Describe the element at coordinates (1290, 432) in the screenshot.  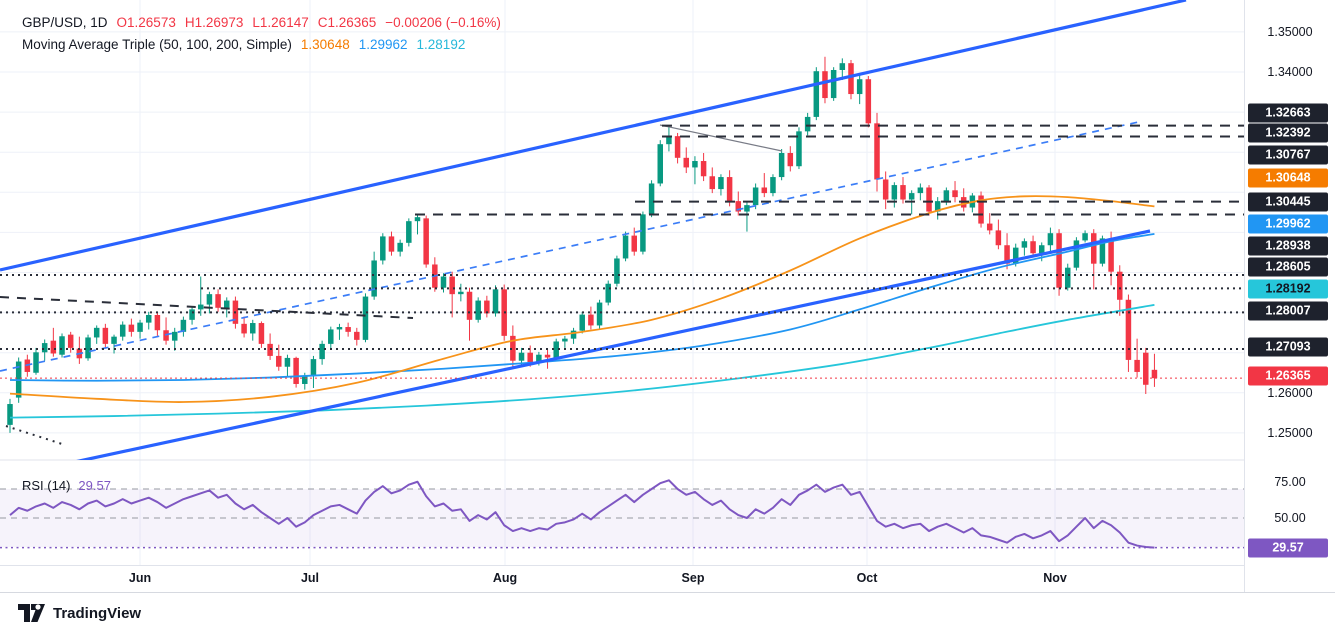
I see `price-label-1.25000: 1.25000` at that location.